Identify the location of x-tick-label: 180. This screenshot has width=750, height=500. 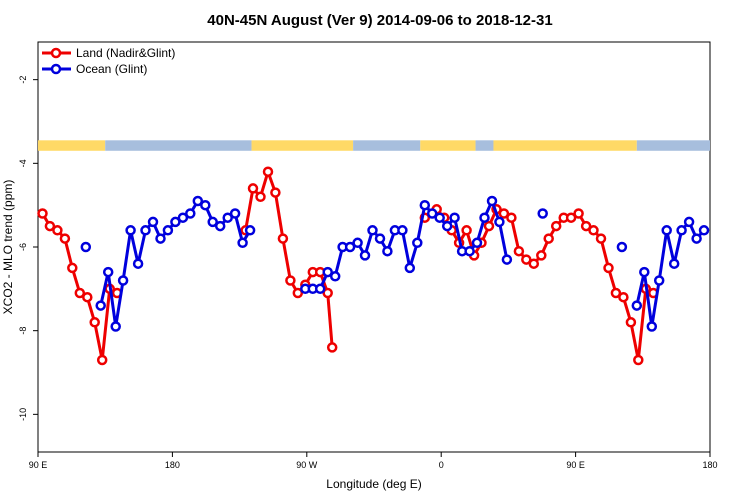
(172, 465).